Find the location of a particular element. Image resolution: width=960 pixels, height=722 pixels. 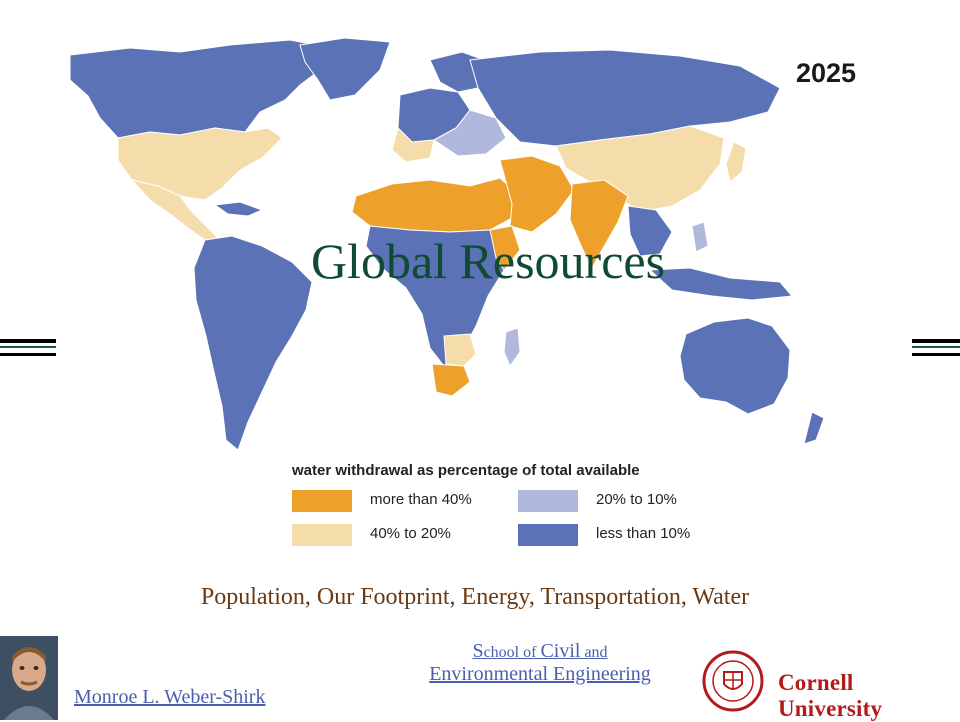

region-southern-africa is located at coordinates (460, 350).